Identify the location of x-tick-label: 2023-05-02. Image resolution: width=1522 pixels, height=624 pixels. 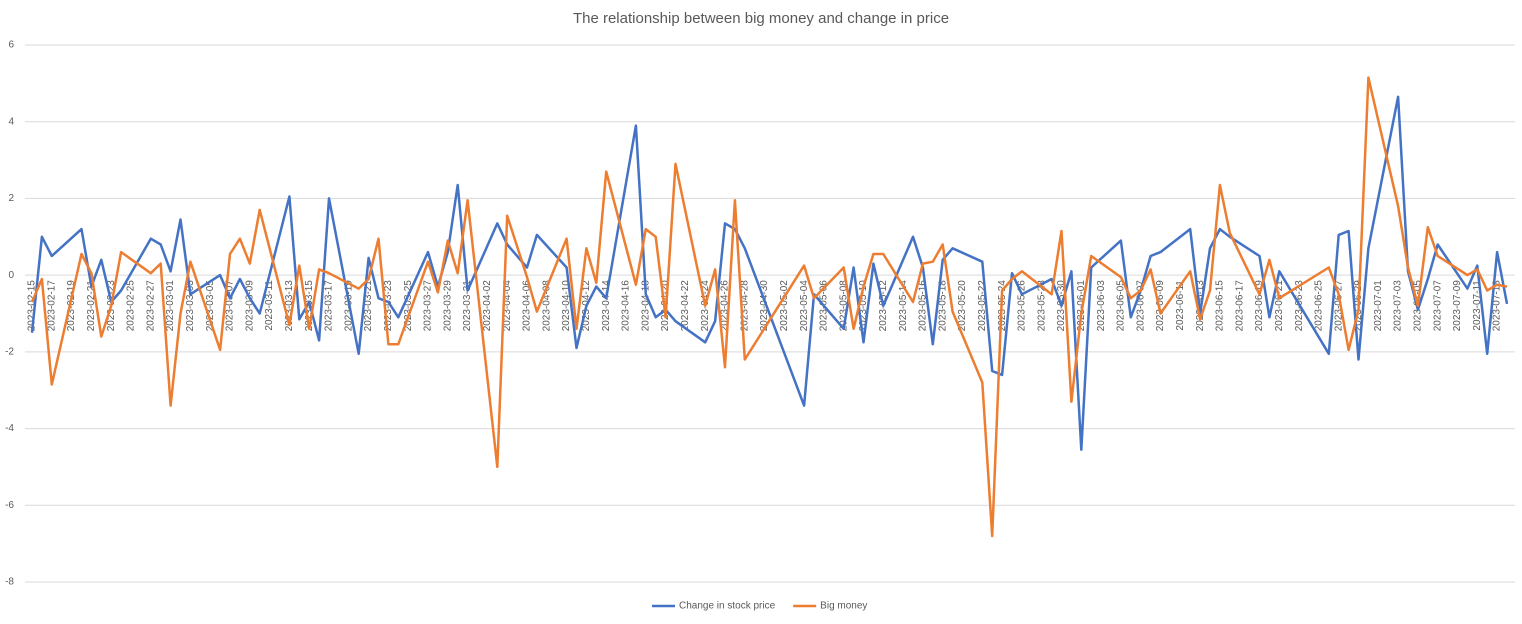
(784, 306).